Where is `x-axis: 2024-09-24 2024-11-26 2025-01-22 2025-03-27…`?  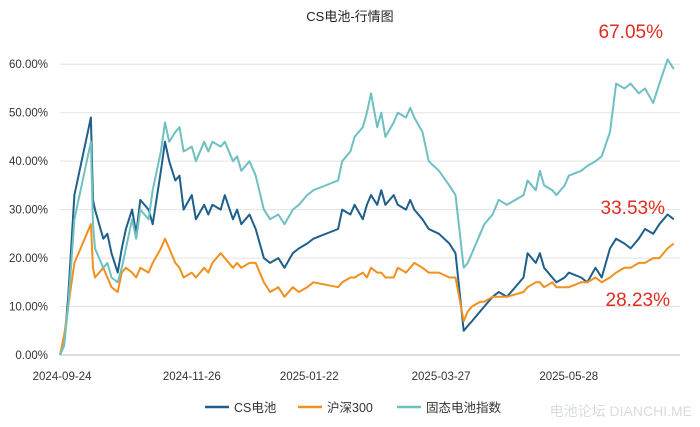 x-axis: 2024-09-24 2024-11-26 2025-01-22 2025-03-27… is located at coordinates (316, 377).